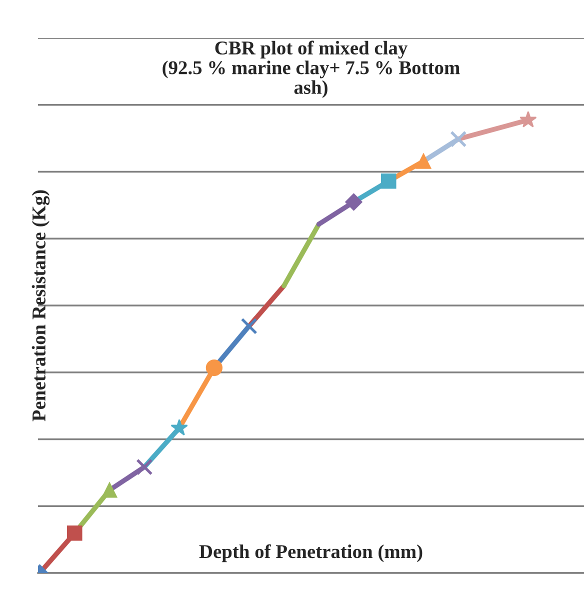 The width and height of the screenshot is (584, 598). I want to click on chart-title: CBR plot of mixed clay (92.5 % marine clay+ 7.5 % Bottom ash), so click(311, 69).